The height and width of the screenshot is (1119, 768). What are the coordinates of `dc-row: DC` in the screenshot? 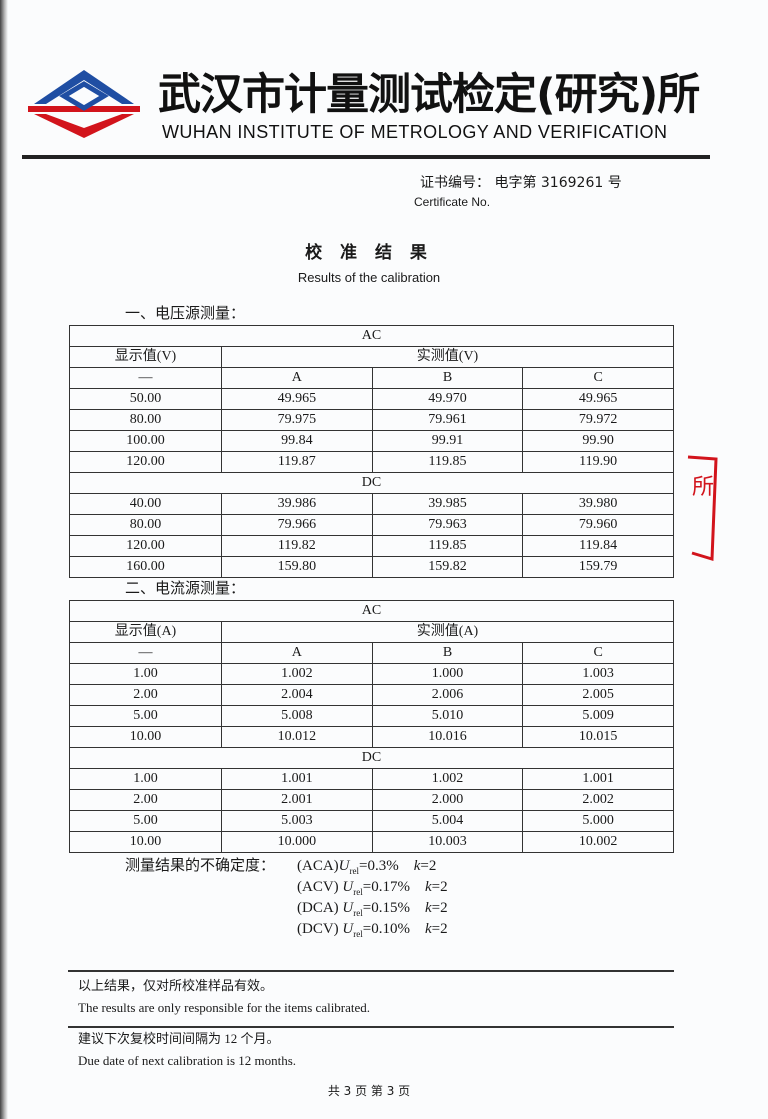 It's located at (371, 758).